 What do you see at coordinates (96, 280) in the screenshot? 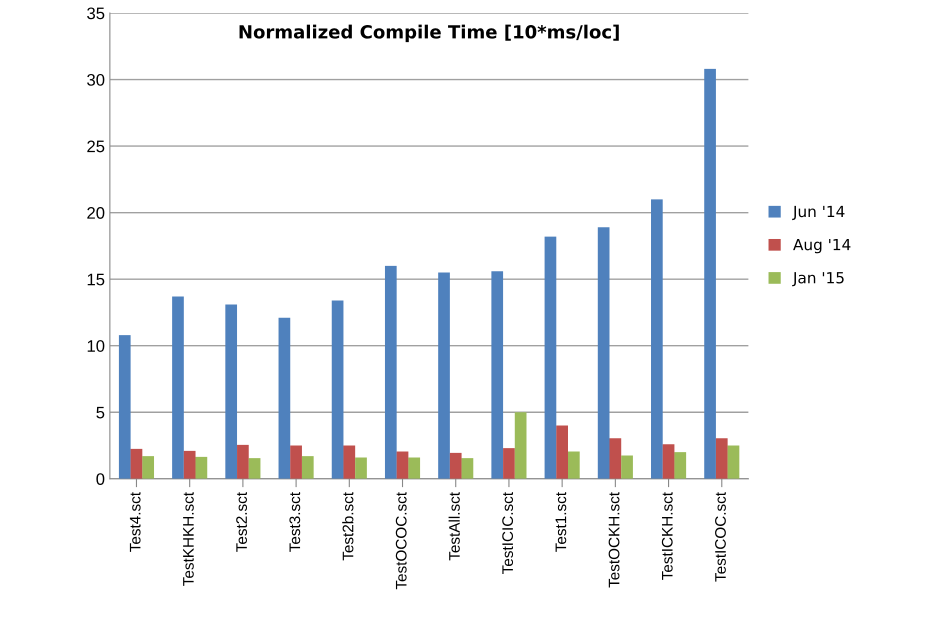
I see `y-tick-label: 15` at bounding box center [96, 280].